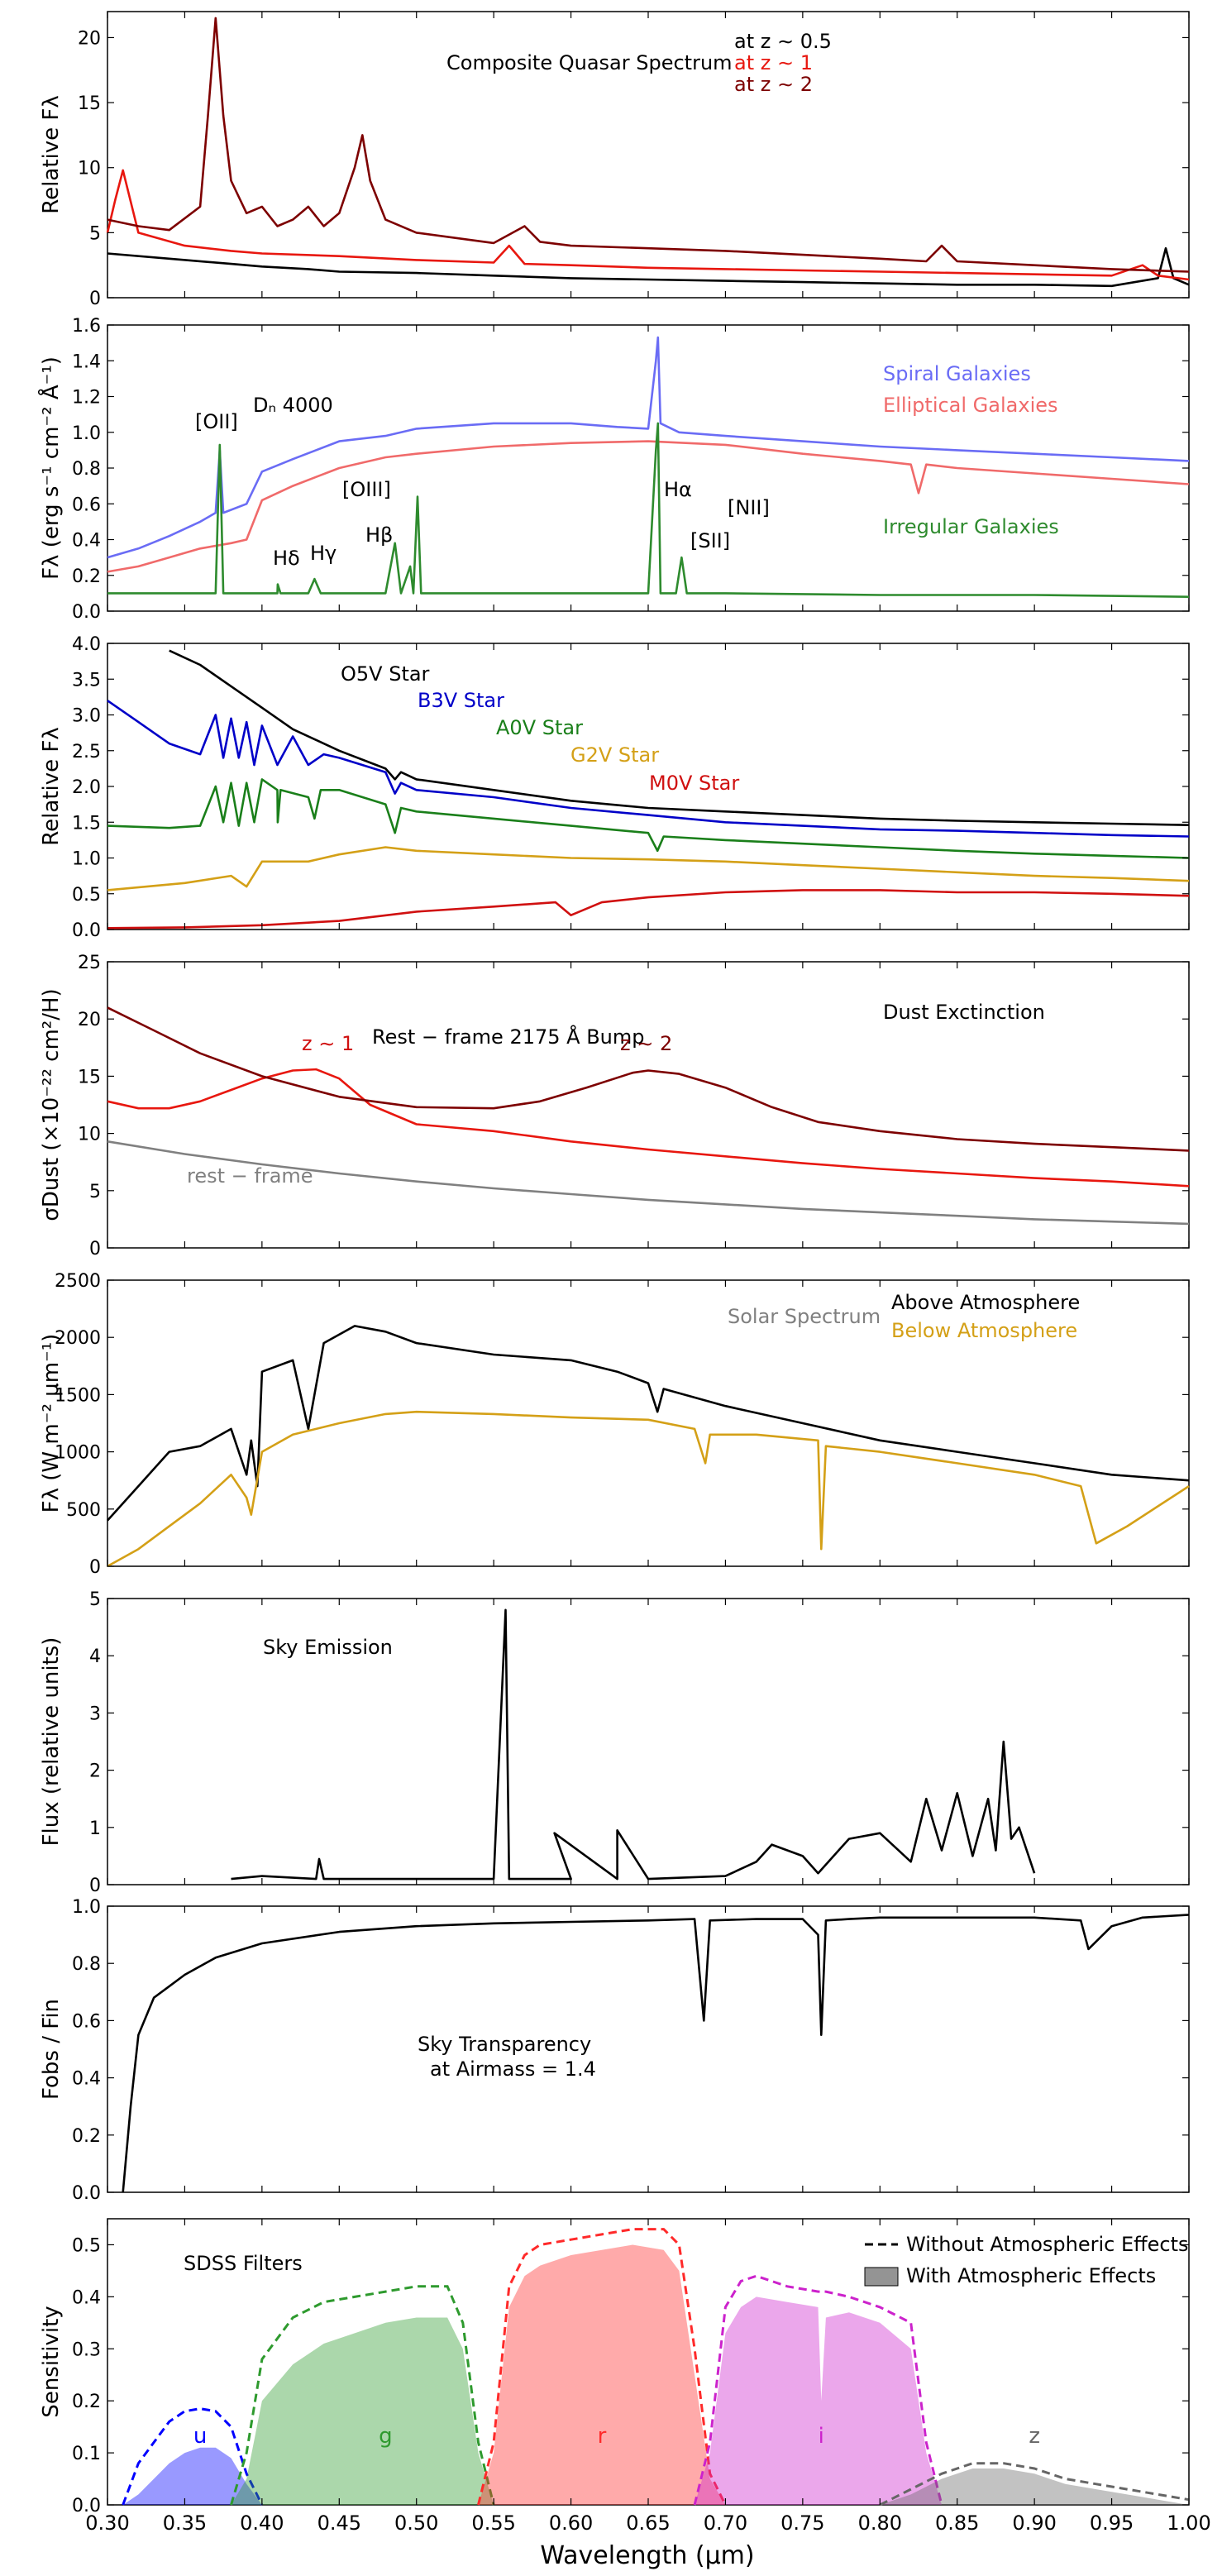 This screenshot has height=2576, width=1222. What do you see at coordinates (51, 2049) in the screenshot?
I see `y-axis-label: Fobs / Fin` at bounding box center [51, 2049].